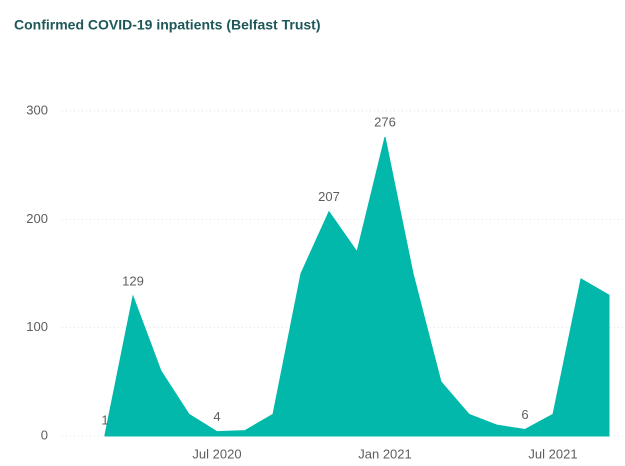 The width and height of the screenshot is (625, 466). What do you see at coordinates (216, 453) in the screenshot?
I see `x-tick-label: Jul 2020` at bounding box center [216, 453].